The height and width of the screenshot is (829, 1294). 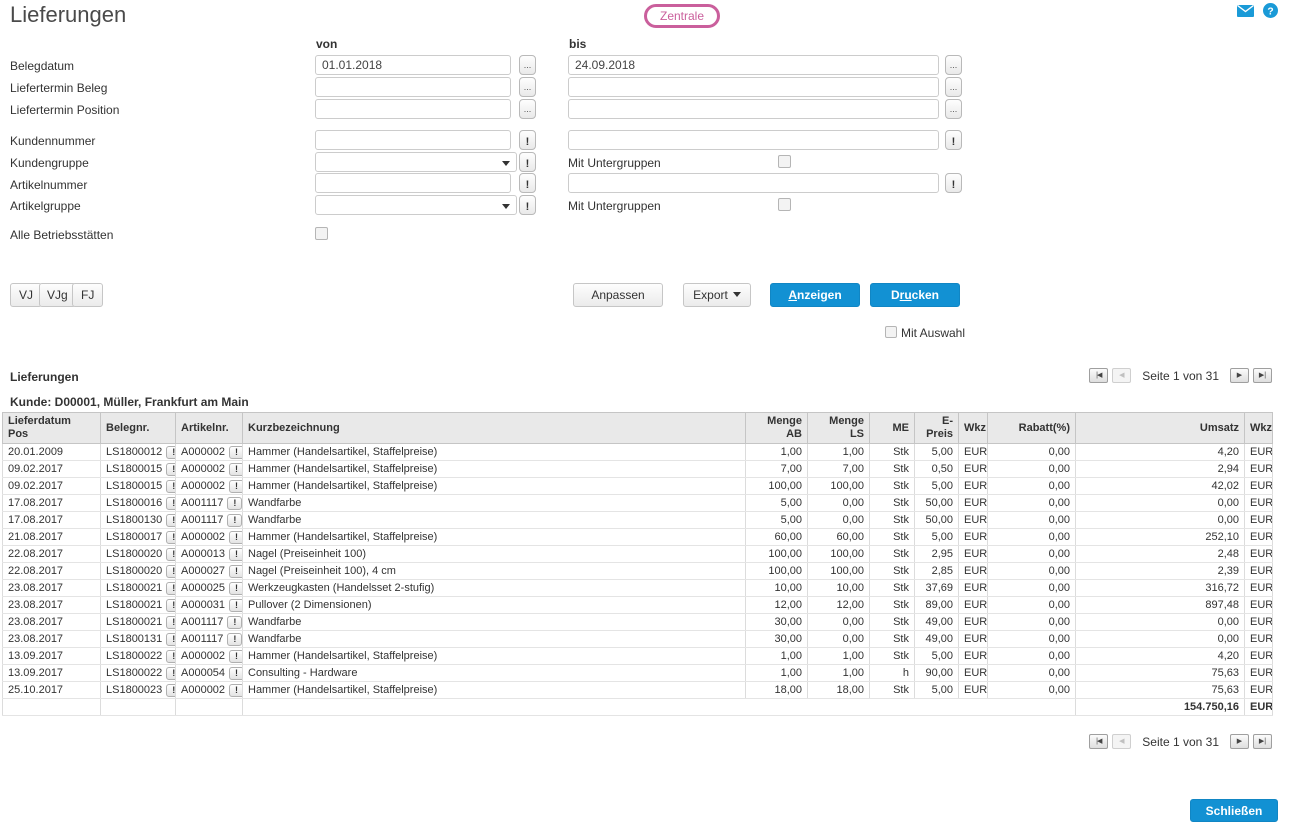 What do you see at coordinates (784, 204) in the screenshot?
I see `mit-untergruppen-artikel-checkbox` at bounding box center [784, 204].